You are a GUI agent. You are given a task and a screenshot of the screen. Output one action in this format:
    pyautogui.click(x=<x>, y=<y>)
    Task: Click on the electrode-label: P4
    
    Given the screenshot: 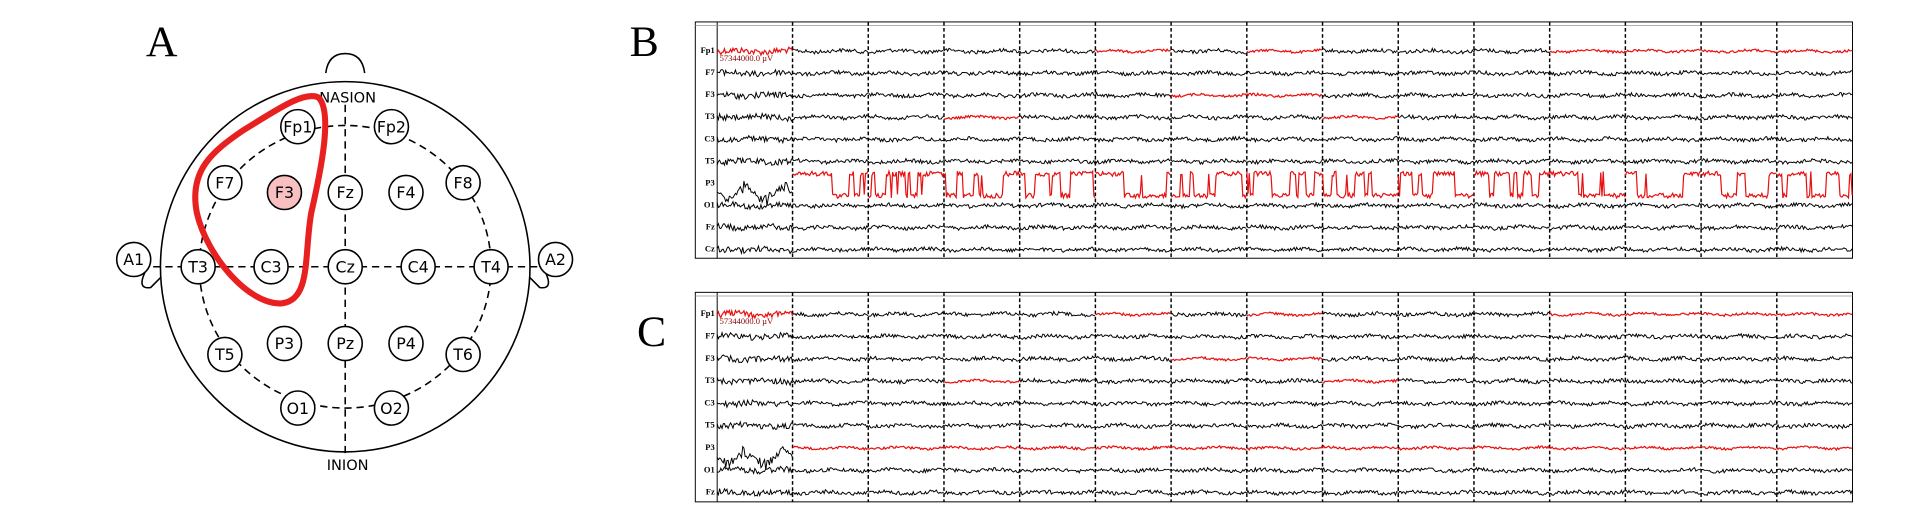 What is the action you would take?
    pyautogui.click(x=406, y=343)
    